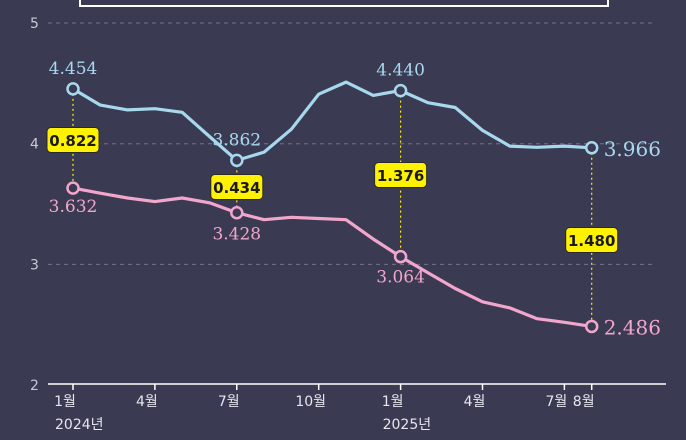 Image resolution: width=686 pixels, height=440 pixels. Describe the element at coordinates (344, 3) in the screenshot. I see `title-box-edge` at that location.